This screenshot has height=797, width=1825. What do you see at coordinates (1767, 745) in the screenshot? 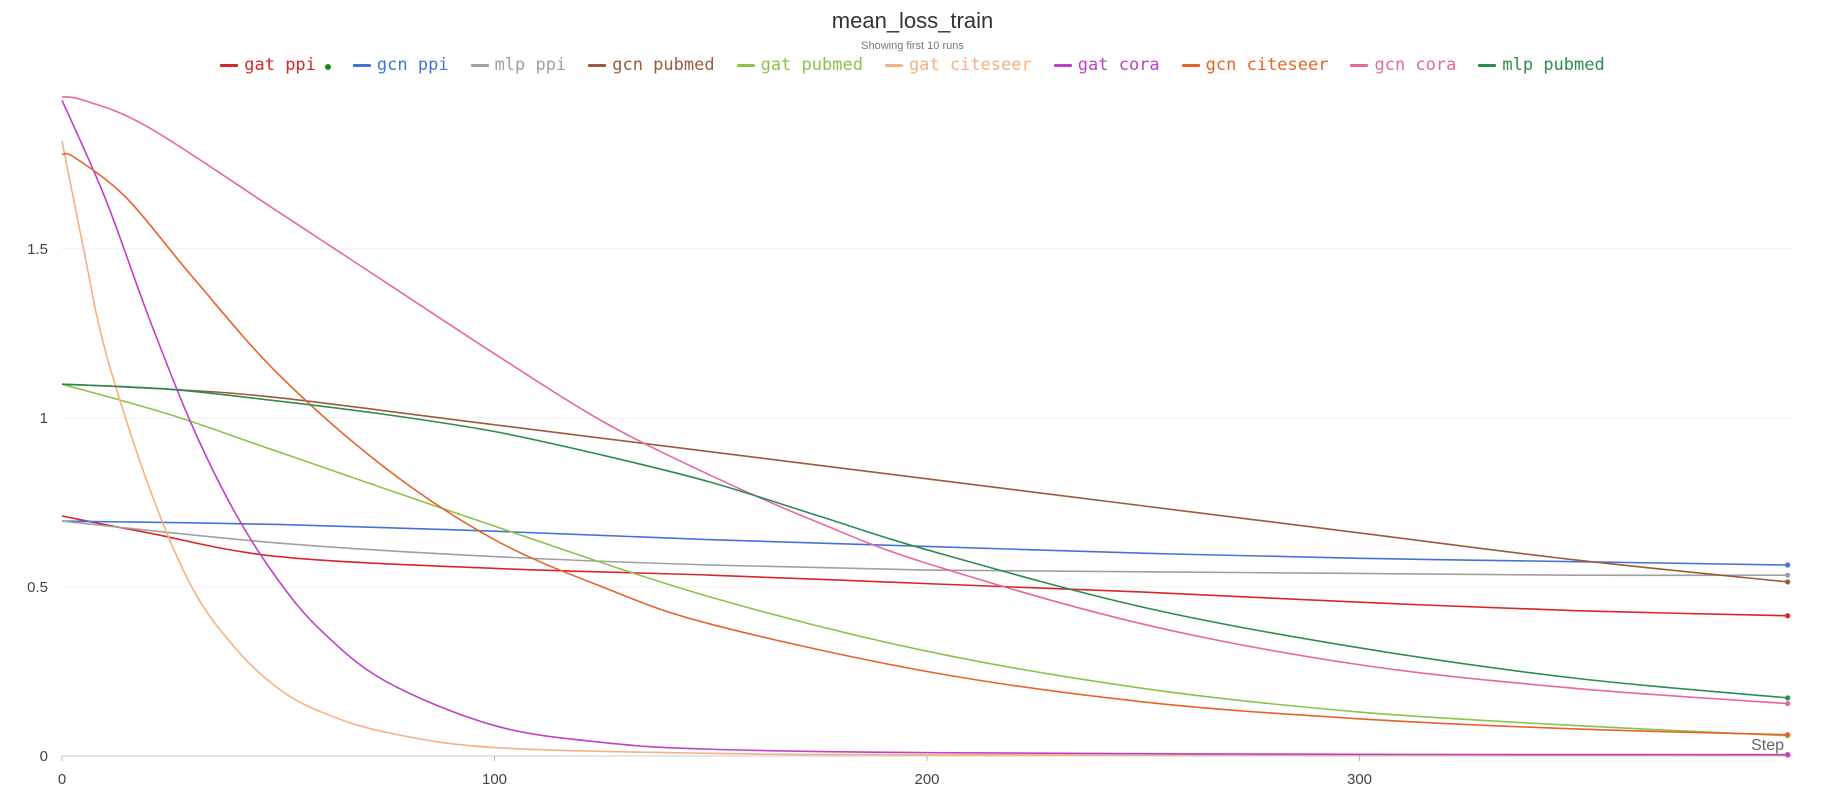
I see `x-axis-label: Step` at bounding box center [1767, 745].